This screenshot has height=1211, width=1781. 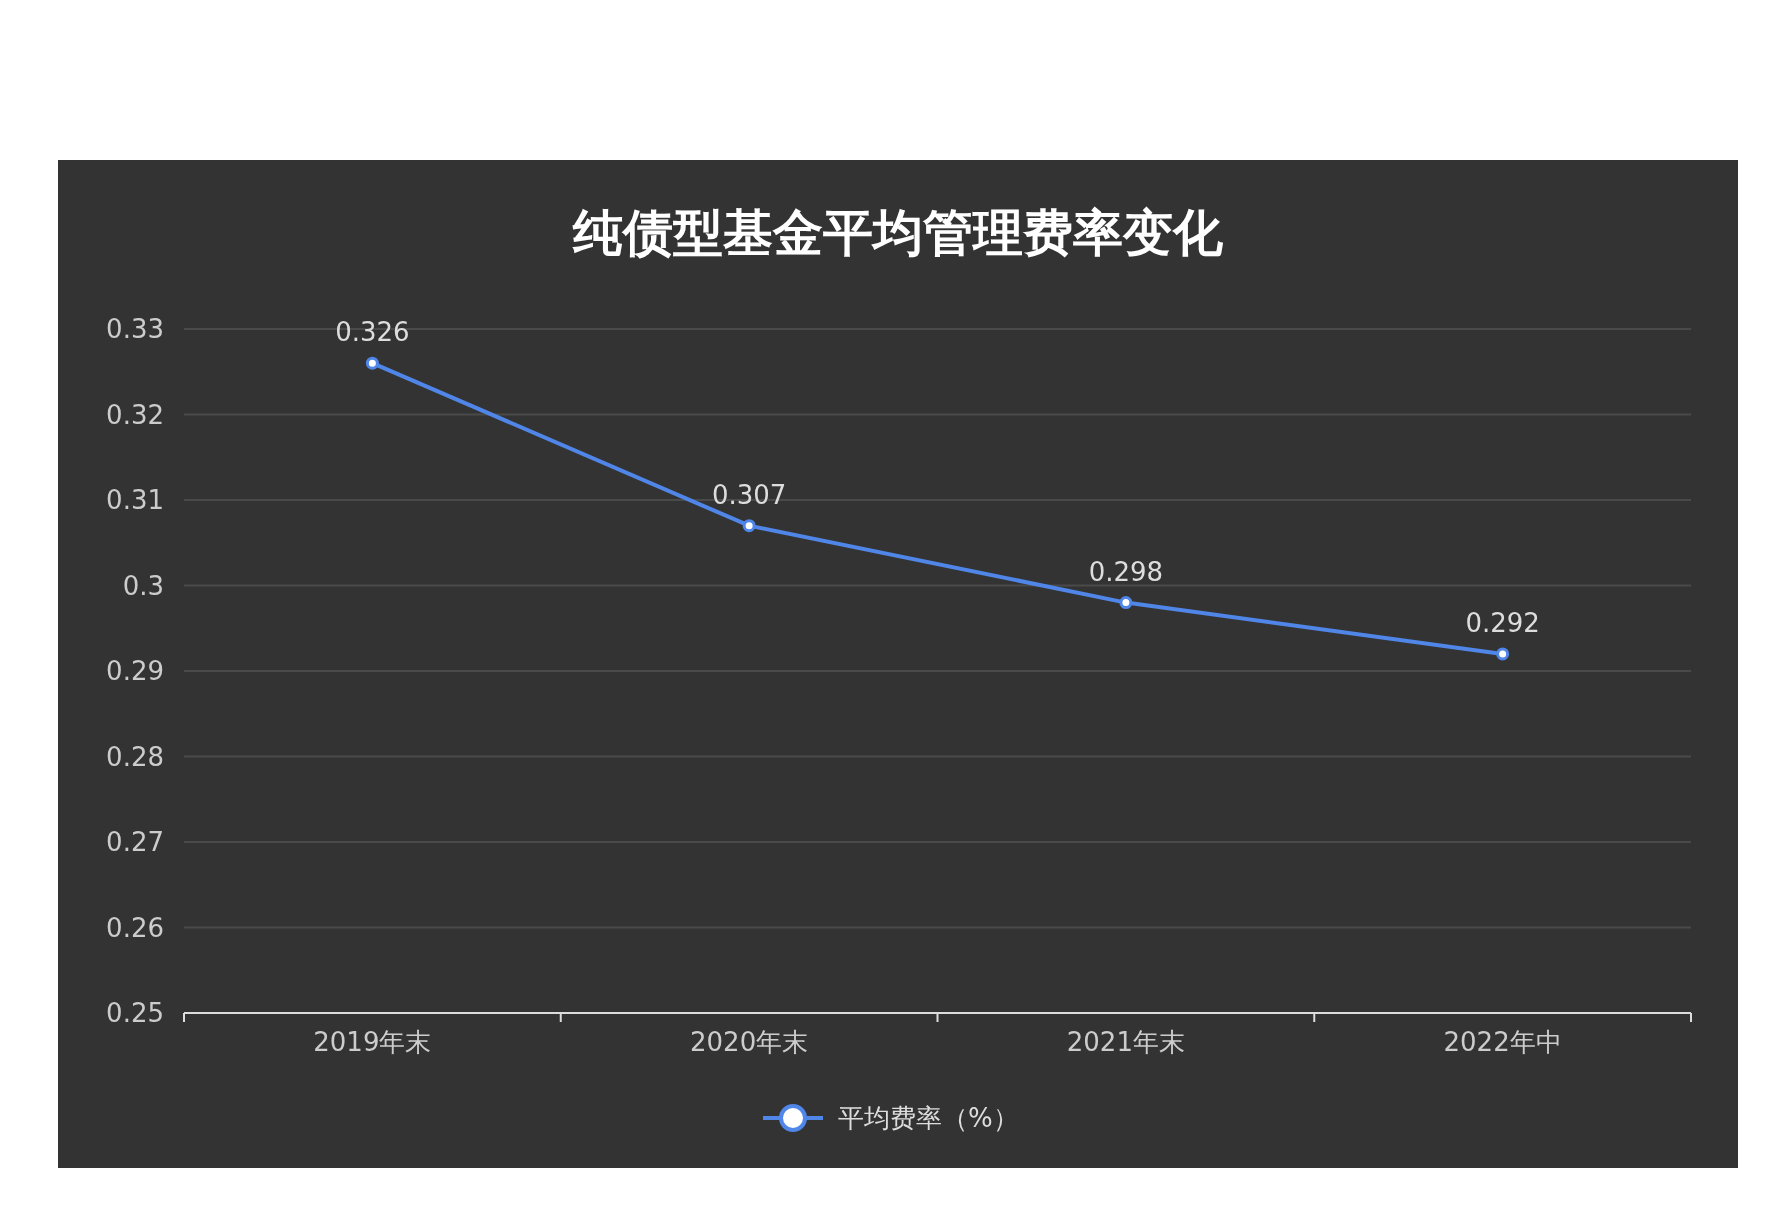 What do you see at coordinates (135, 842) in the screenshot?
I see `y-tick-label: 0.27` at bounding box center [135, 842].